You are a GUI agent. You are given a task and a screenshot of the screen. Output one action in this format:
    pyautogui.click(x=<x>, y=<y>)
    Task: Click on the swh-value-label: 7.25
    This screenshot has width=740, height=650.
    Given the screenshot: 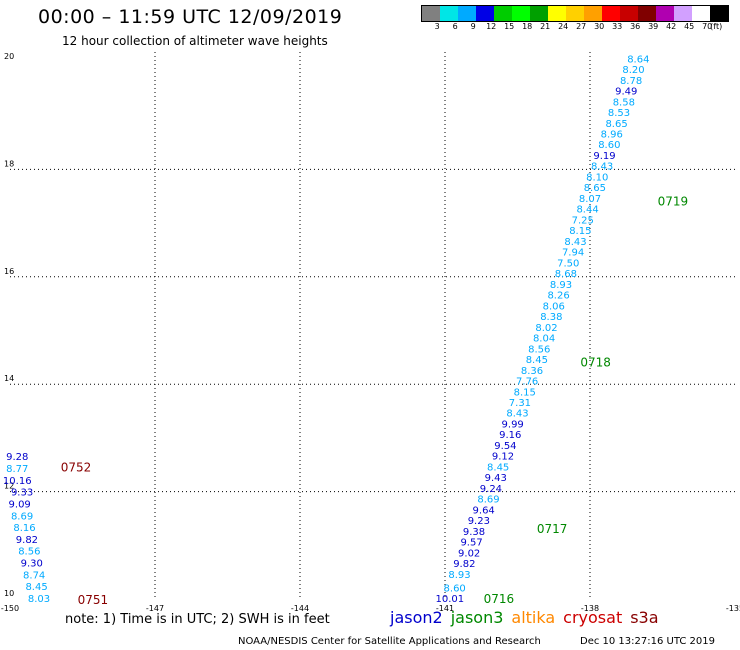 What is the action you would take?
    pyautogui.click(x=583, y=220)
    